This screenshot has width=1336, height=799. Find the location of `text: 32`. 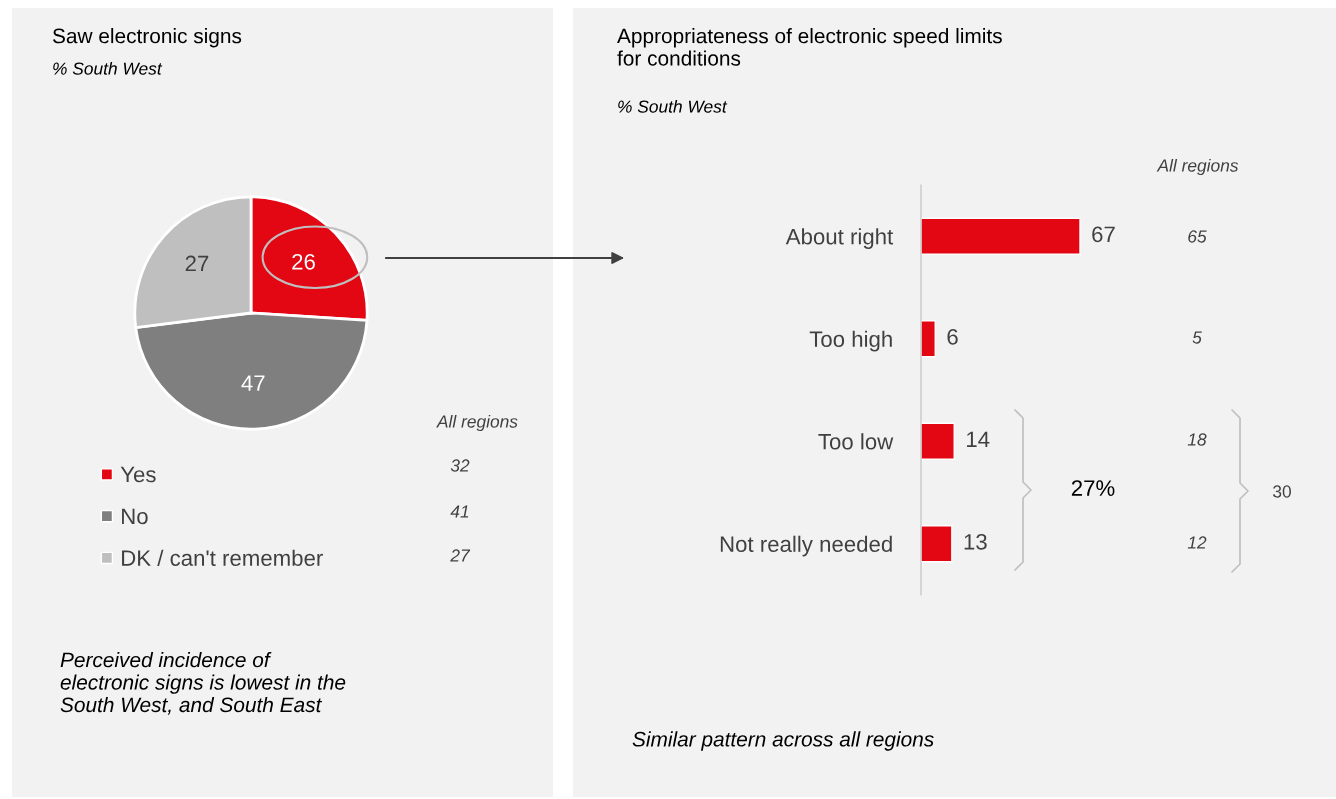

text: 32 is located at coordinates (460, 465).